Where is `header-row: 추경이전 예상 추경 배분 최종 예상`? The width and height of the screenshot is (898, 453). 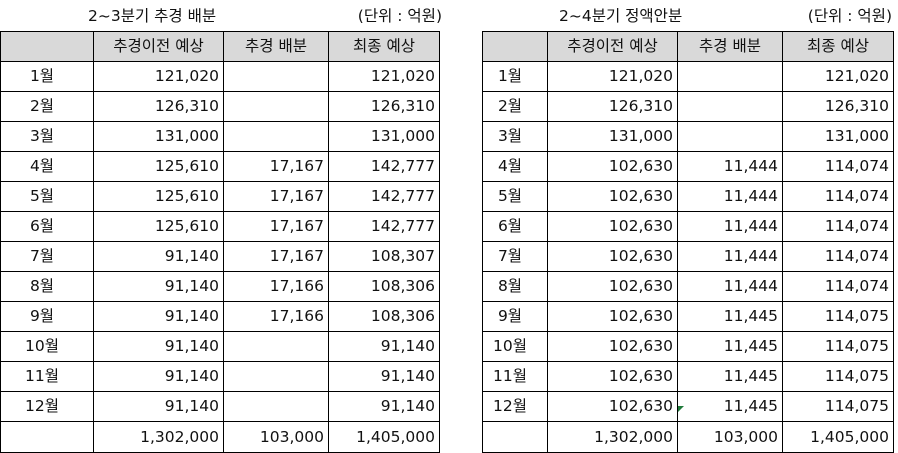
header-row: 추경이전 예상 추경 배분 최종 예상 is located at coordinates (220, 46).